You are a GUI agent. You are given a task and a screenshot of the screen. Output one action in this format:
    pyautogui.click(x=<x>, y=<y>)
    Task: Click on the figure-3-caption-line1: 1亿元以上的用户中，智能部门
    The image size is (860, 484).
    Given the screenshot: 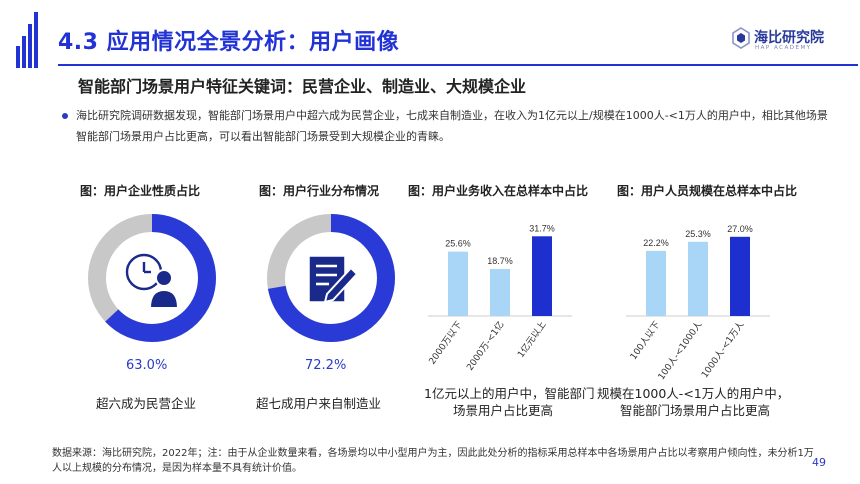 What is the action you would take?
    pyautogui.click(x=509, y=393)
    